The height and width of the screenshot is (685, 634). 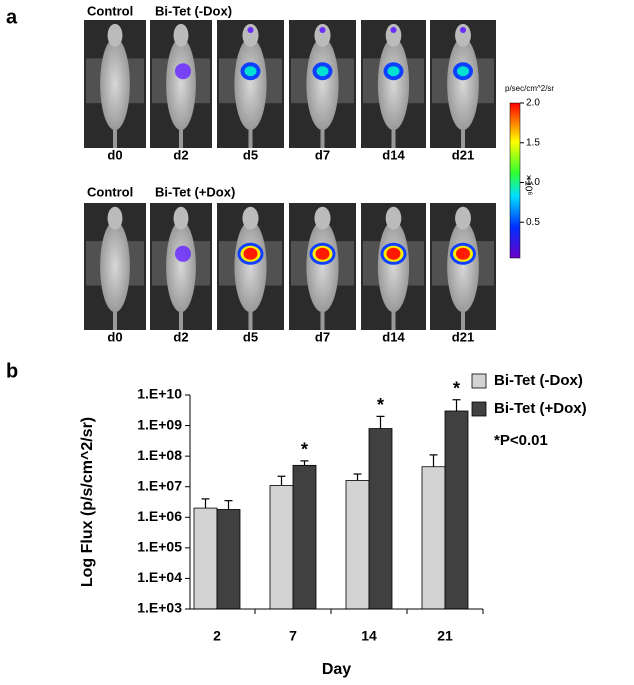 What do you see at coordinates (159, 547) in the screenshot?
I see `y-tick-label: 1.E+05` at bounding box center [159, 547].